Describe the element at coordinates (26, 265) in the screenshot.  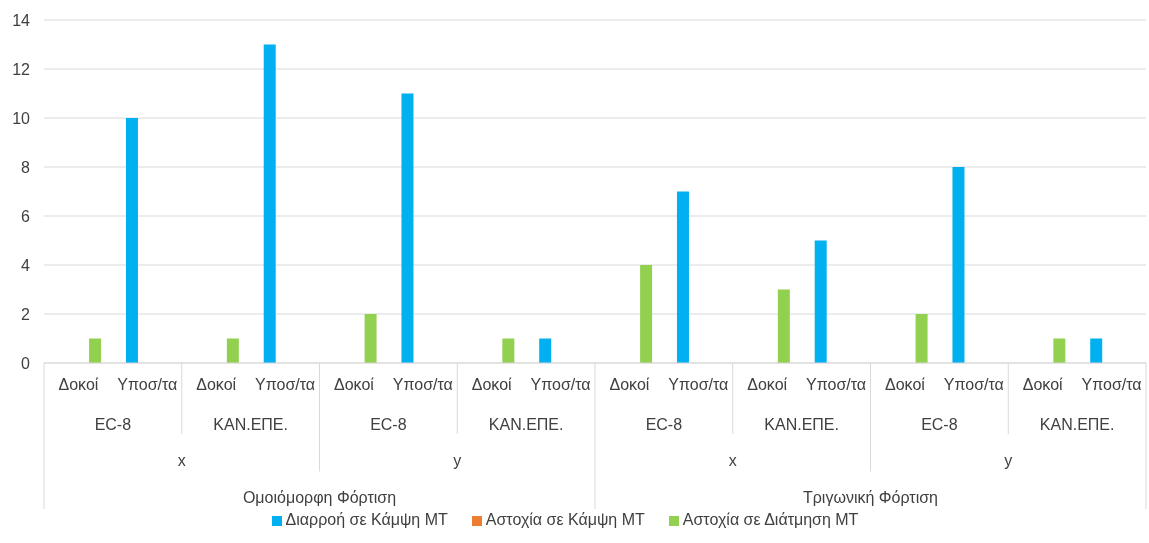
I see `y-tick-label: 4` at that location.